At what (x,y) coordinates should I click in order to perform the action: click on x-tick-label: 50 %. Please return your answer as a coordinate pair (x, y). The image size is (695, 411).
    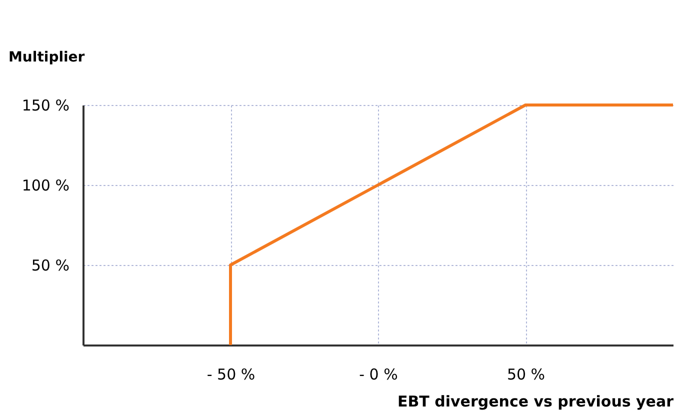
    Looking at the image, I should click on (526, 375).